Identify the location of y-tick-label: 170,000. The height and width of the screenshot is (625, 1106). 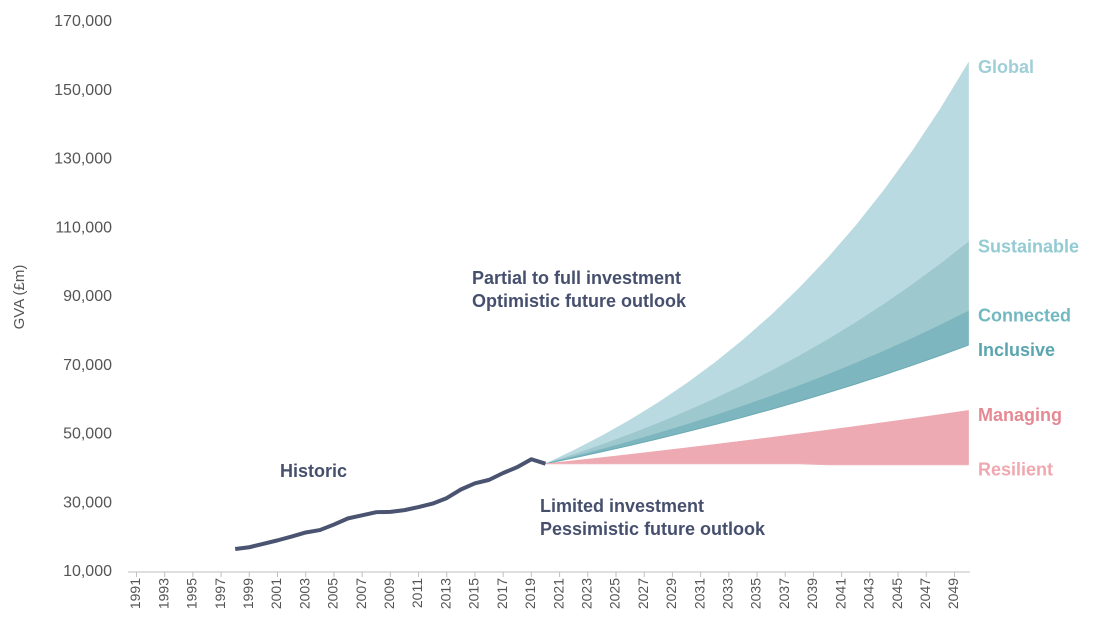
(83, 21).